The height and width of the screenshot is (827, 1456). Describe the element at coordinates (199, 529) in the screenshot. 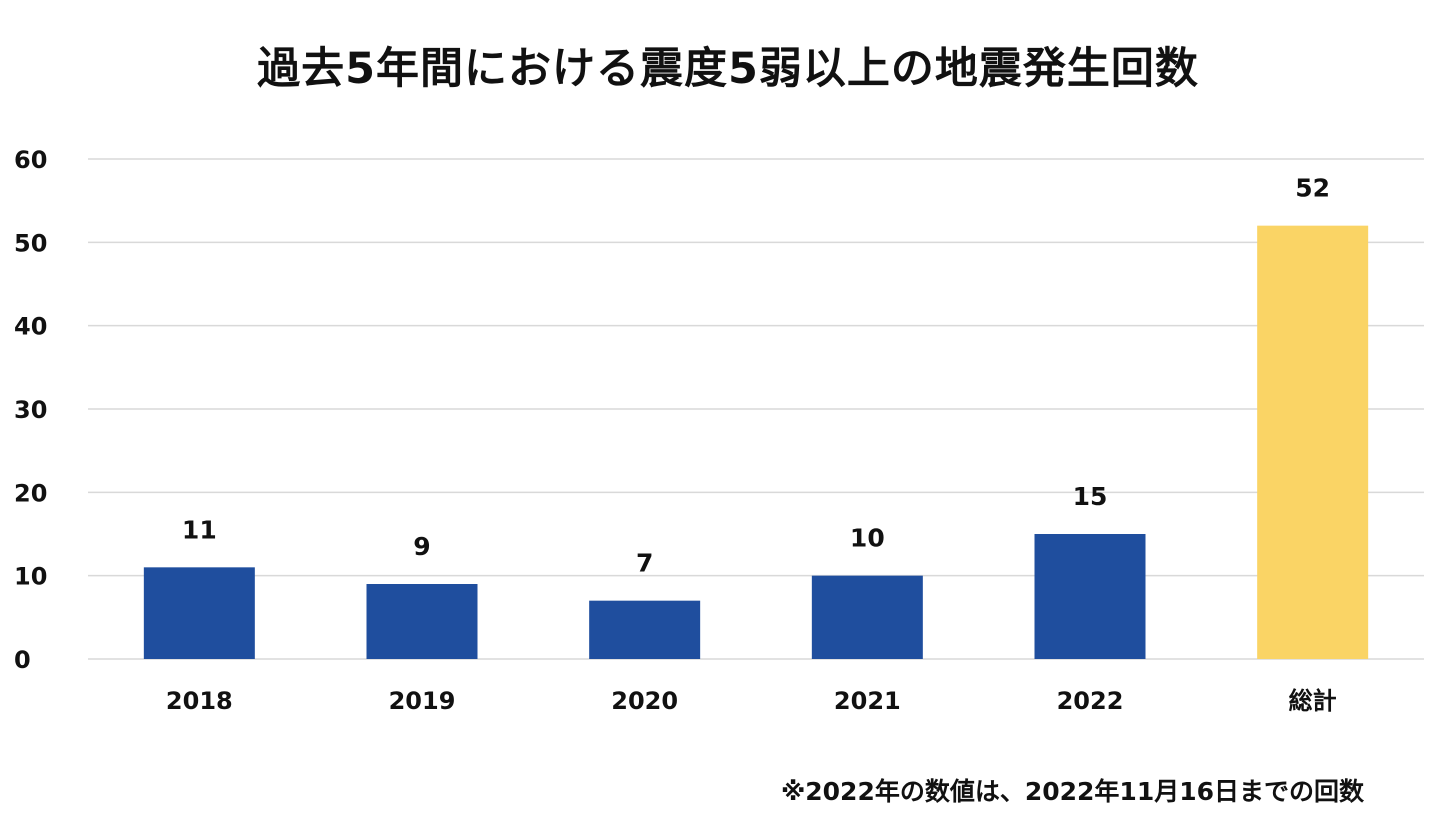

I see `data-label: 11` at that location.